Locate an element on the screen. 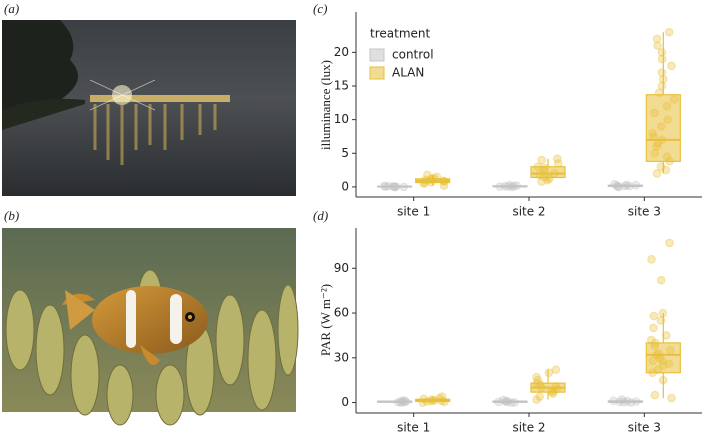 This screenshot has width=708, height=441. y-axis-title: PAR (W m⁻²) is located at coordinates (325, 320).